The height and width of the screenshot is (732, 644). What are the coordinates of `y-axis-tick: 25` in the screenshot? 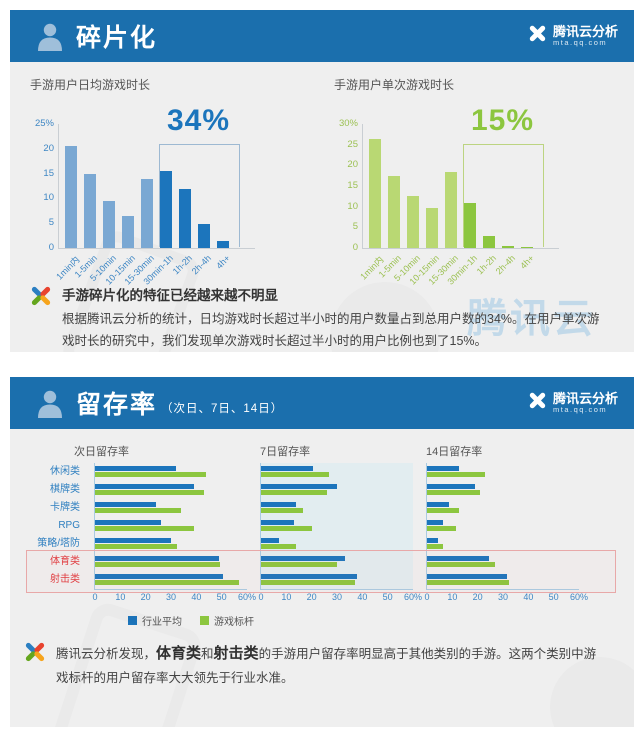 It's located at (352, 144).